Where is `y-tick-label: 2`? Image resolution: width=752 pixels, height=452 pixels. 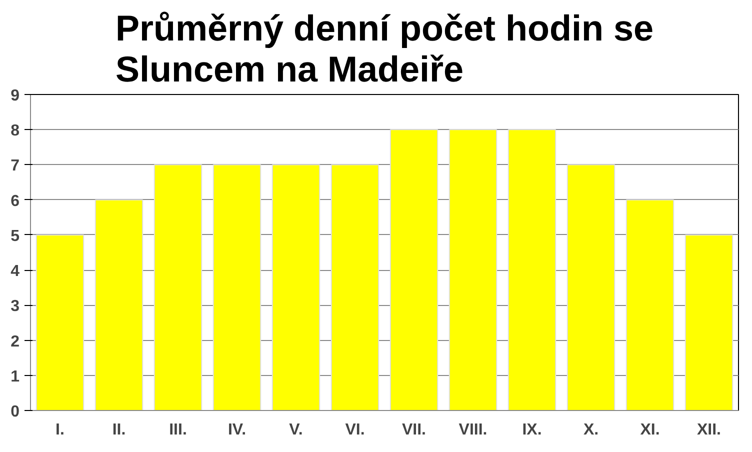
y-tick-label: 2 is located at coordinates (15, 341).